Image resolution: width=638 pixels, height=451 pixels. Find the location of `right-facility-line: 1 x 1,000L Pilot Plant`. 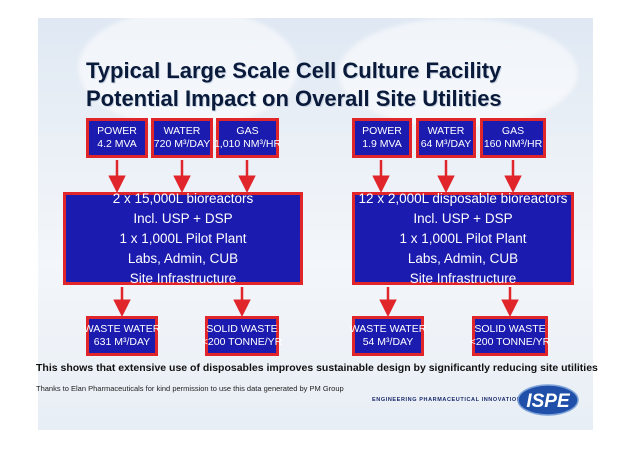

right-facility-line: 1 x 1,000L Pilot Plant is located at coordinates (463, 238).